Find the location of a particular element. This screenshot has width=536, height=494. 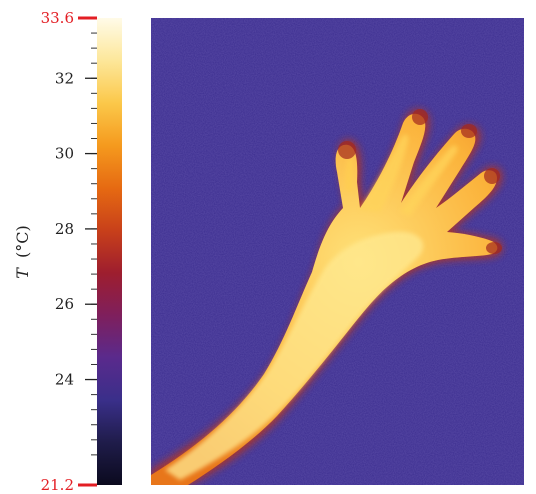

colorbar-axis-title: T (°C) is located at coordinates (22, 252).